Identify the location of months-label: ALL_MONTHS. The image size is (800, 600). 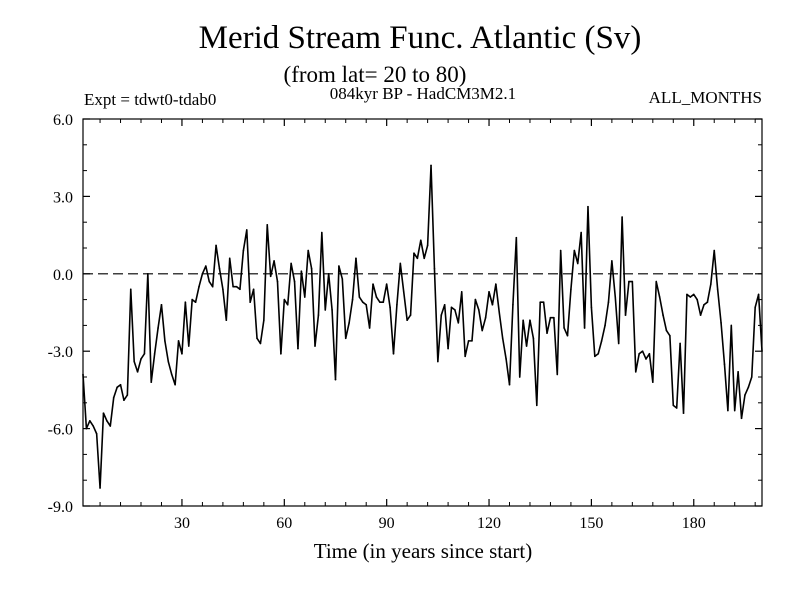
(705, 97).